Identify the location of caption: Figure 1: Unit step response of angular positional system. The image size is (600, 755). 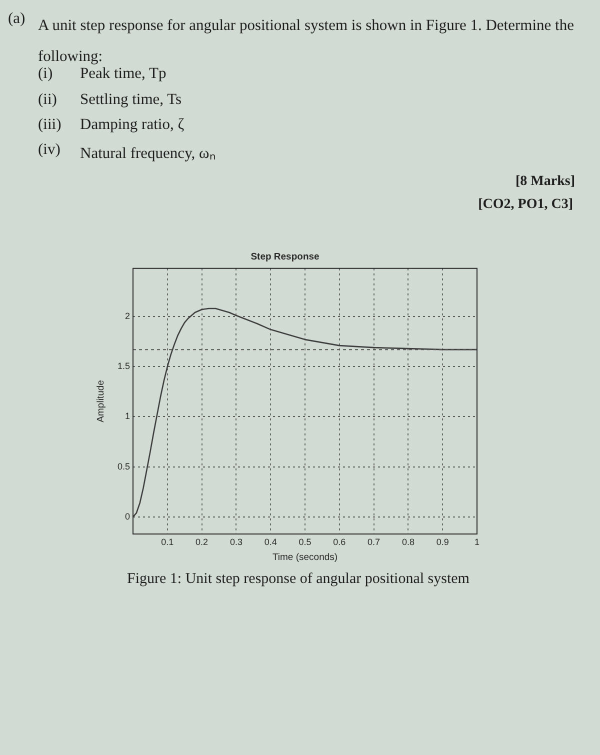
(298, 579).